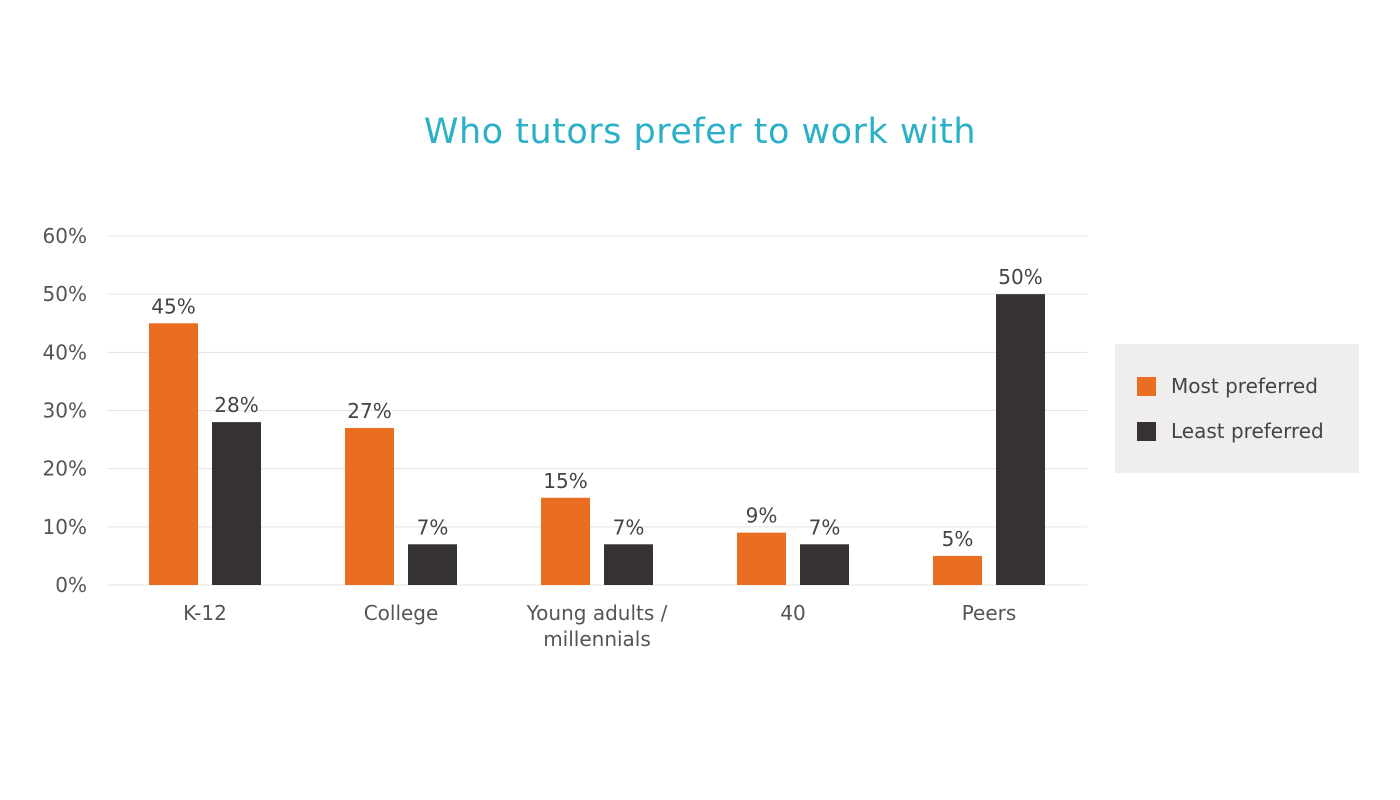 This screenshot has height=800, width=1400. Describe the element at coordinates (65, 352) in the screenshot. I see `y-tick-label: 40%` at that location.